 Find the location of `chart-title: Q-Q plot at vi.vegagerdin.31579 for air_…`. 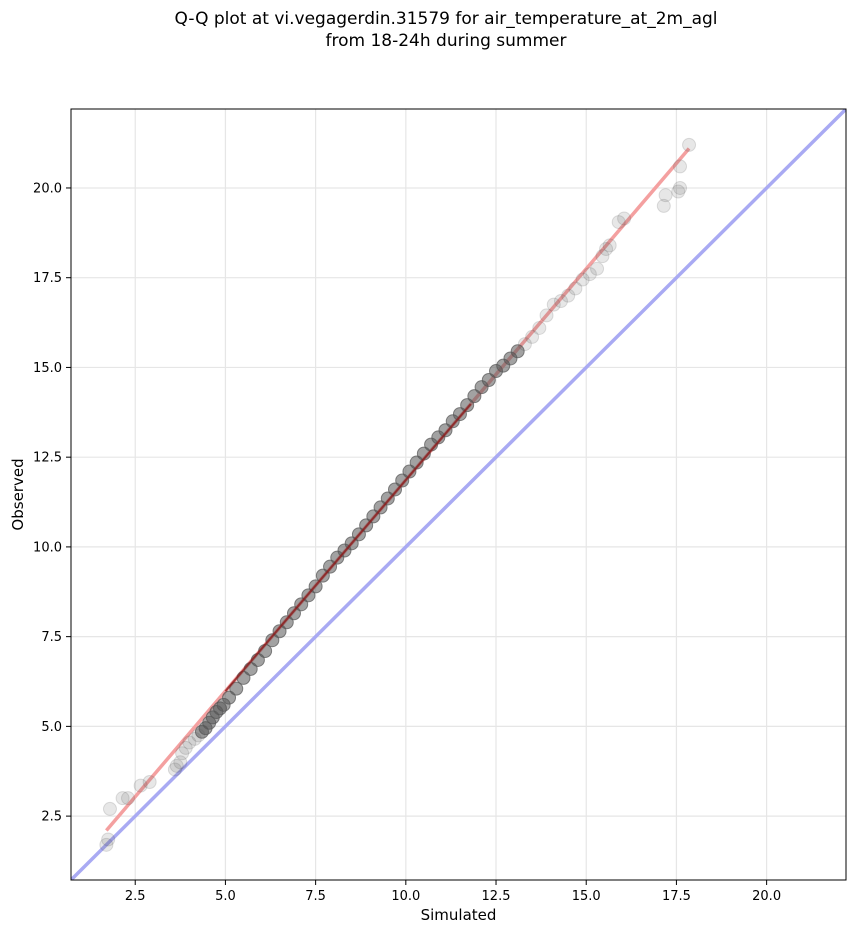

chart-title: Q-Q plot at vi.vegagerdin.31579 for air_… is located at coordinates (428, 30).